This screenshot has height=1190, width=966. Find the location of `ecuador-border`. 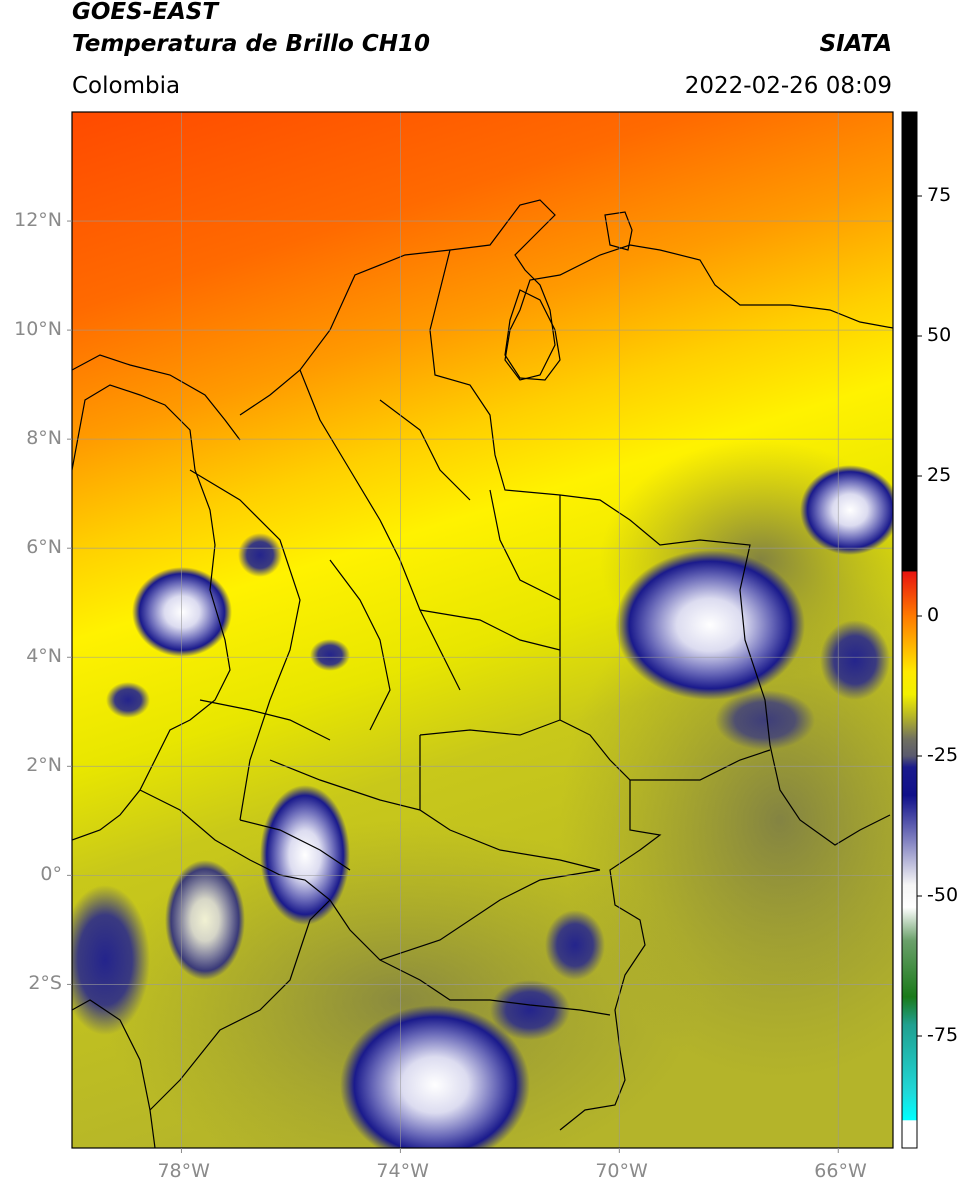

ecuador-border is located at coordinates (375, 902).